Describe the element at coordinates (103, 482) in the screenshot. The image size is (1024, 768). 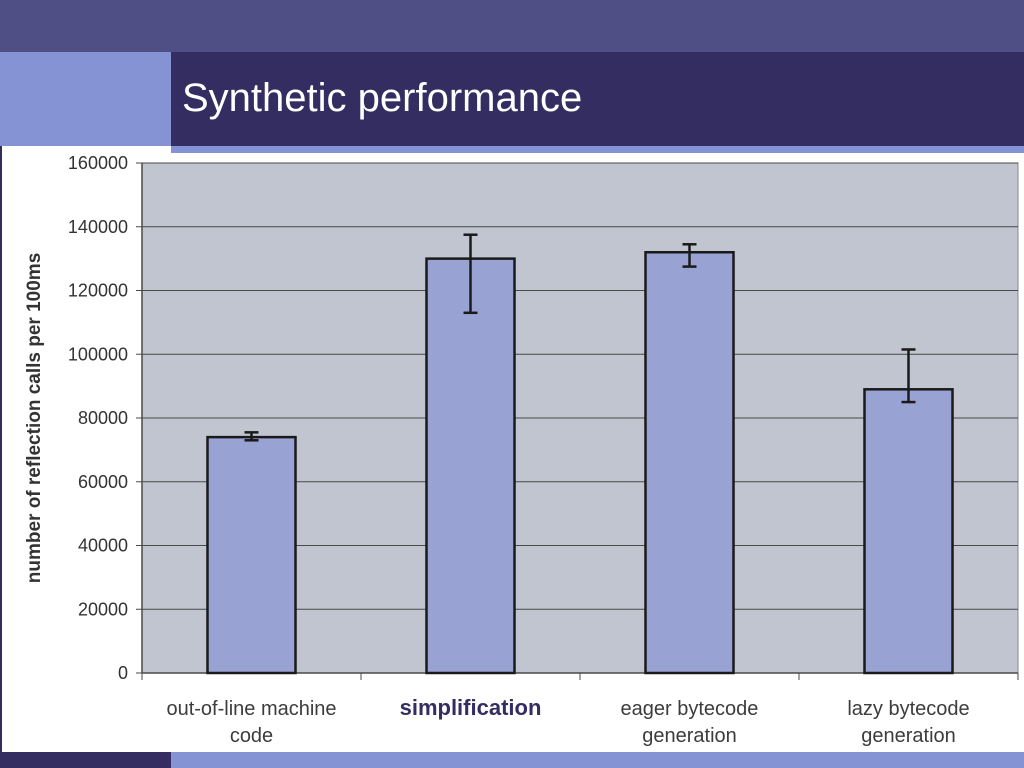
I see `y-tick-label: 60000` at that location.